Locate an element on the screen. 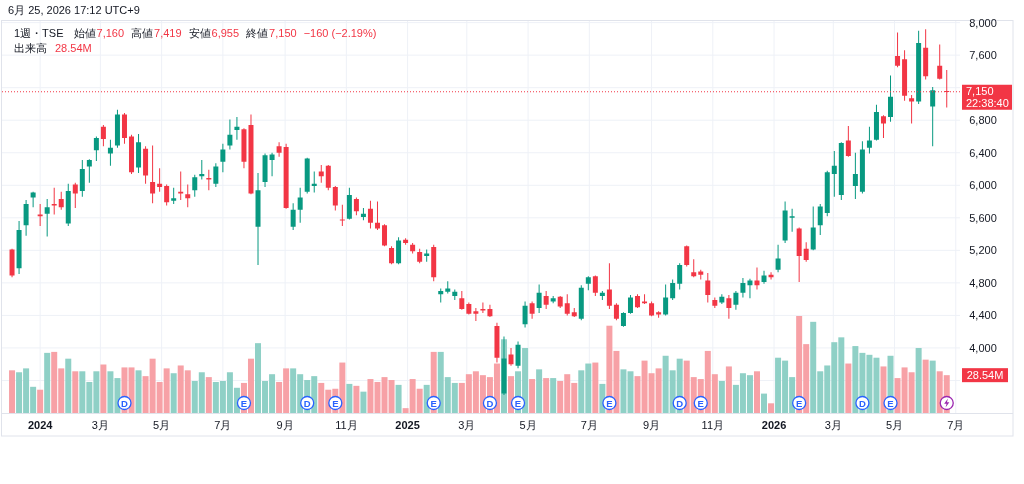  x-tick-label: 11月 is located at coordinates (346, 425).